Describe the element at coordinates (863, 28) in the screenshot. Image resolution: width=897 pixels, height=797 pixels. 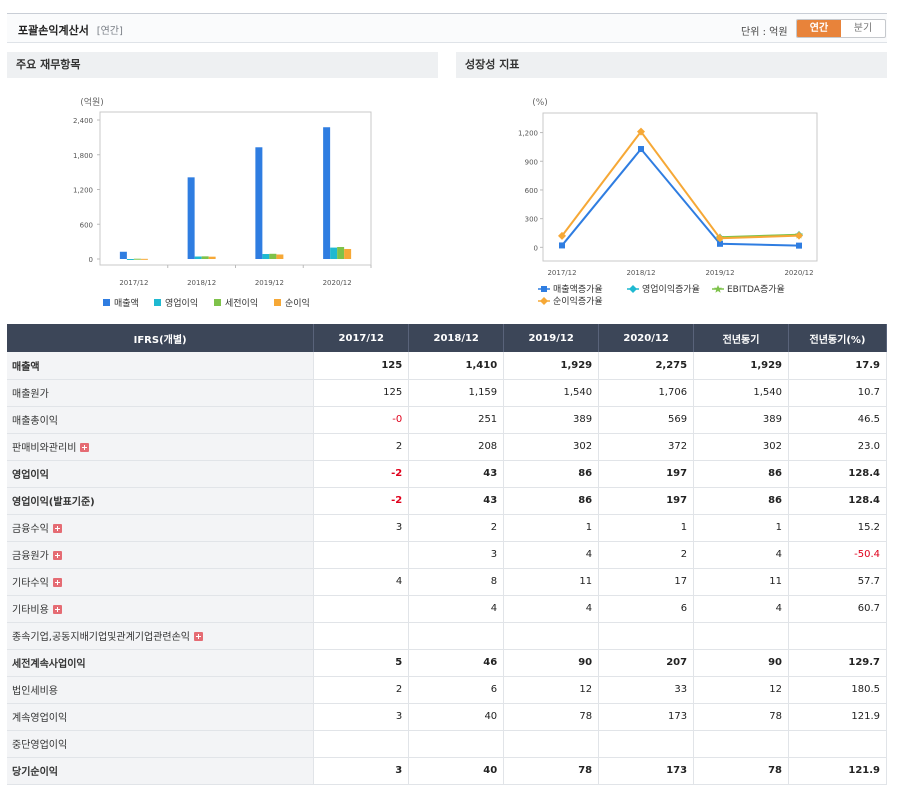
I see `quarter-tab: 분기` at that location.